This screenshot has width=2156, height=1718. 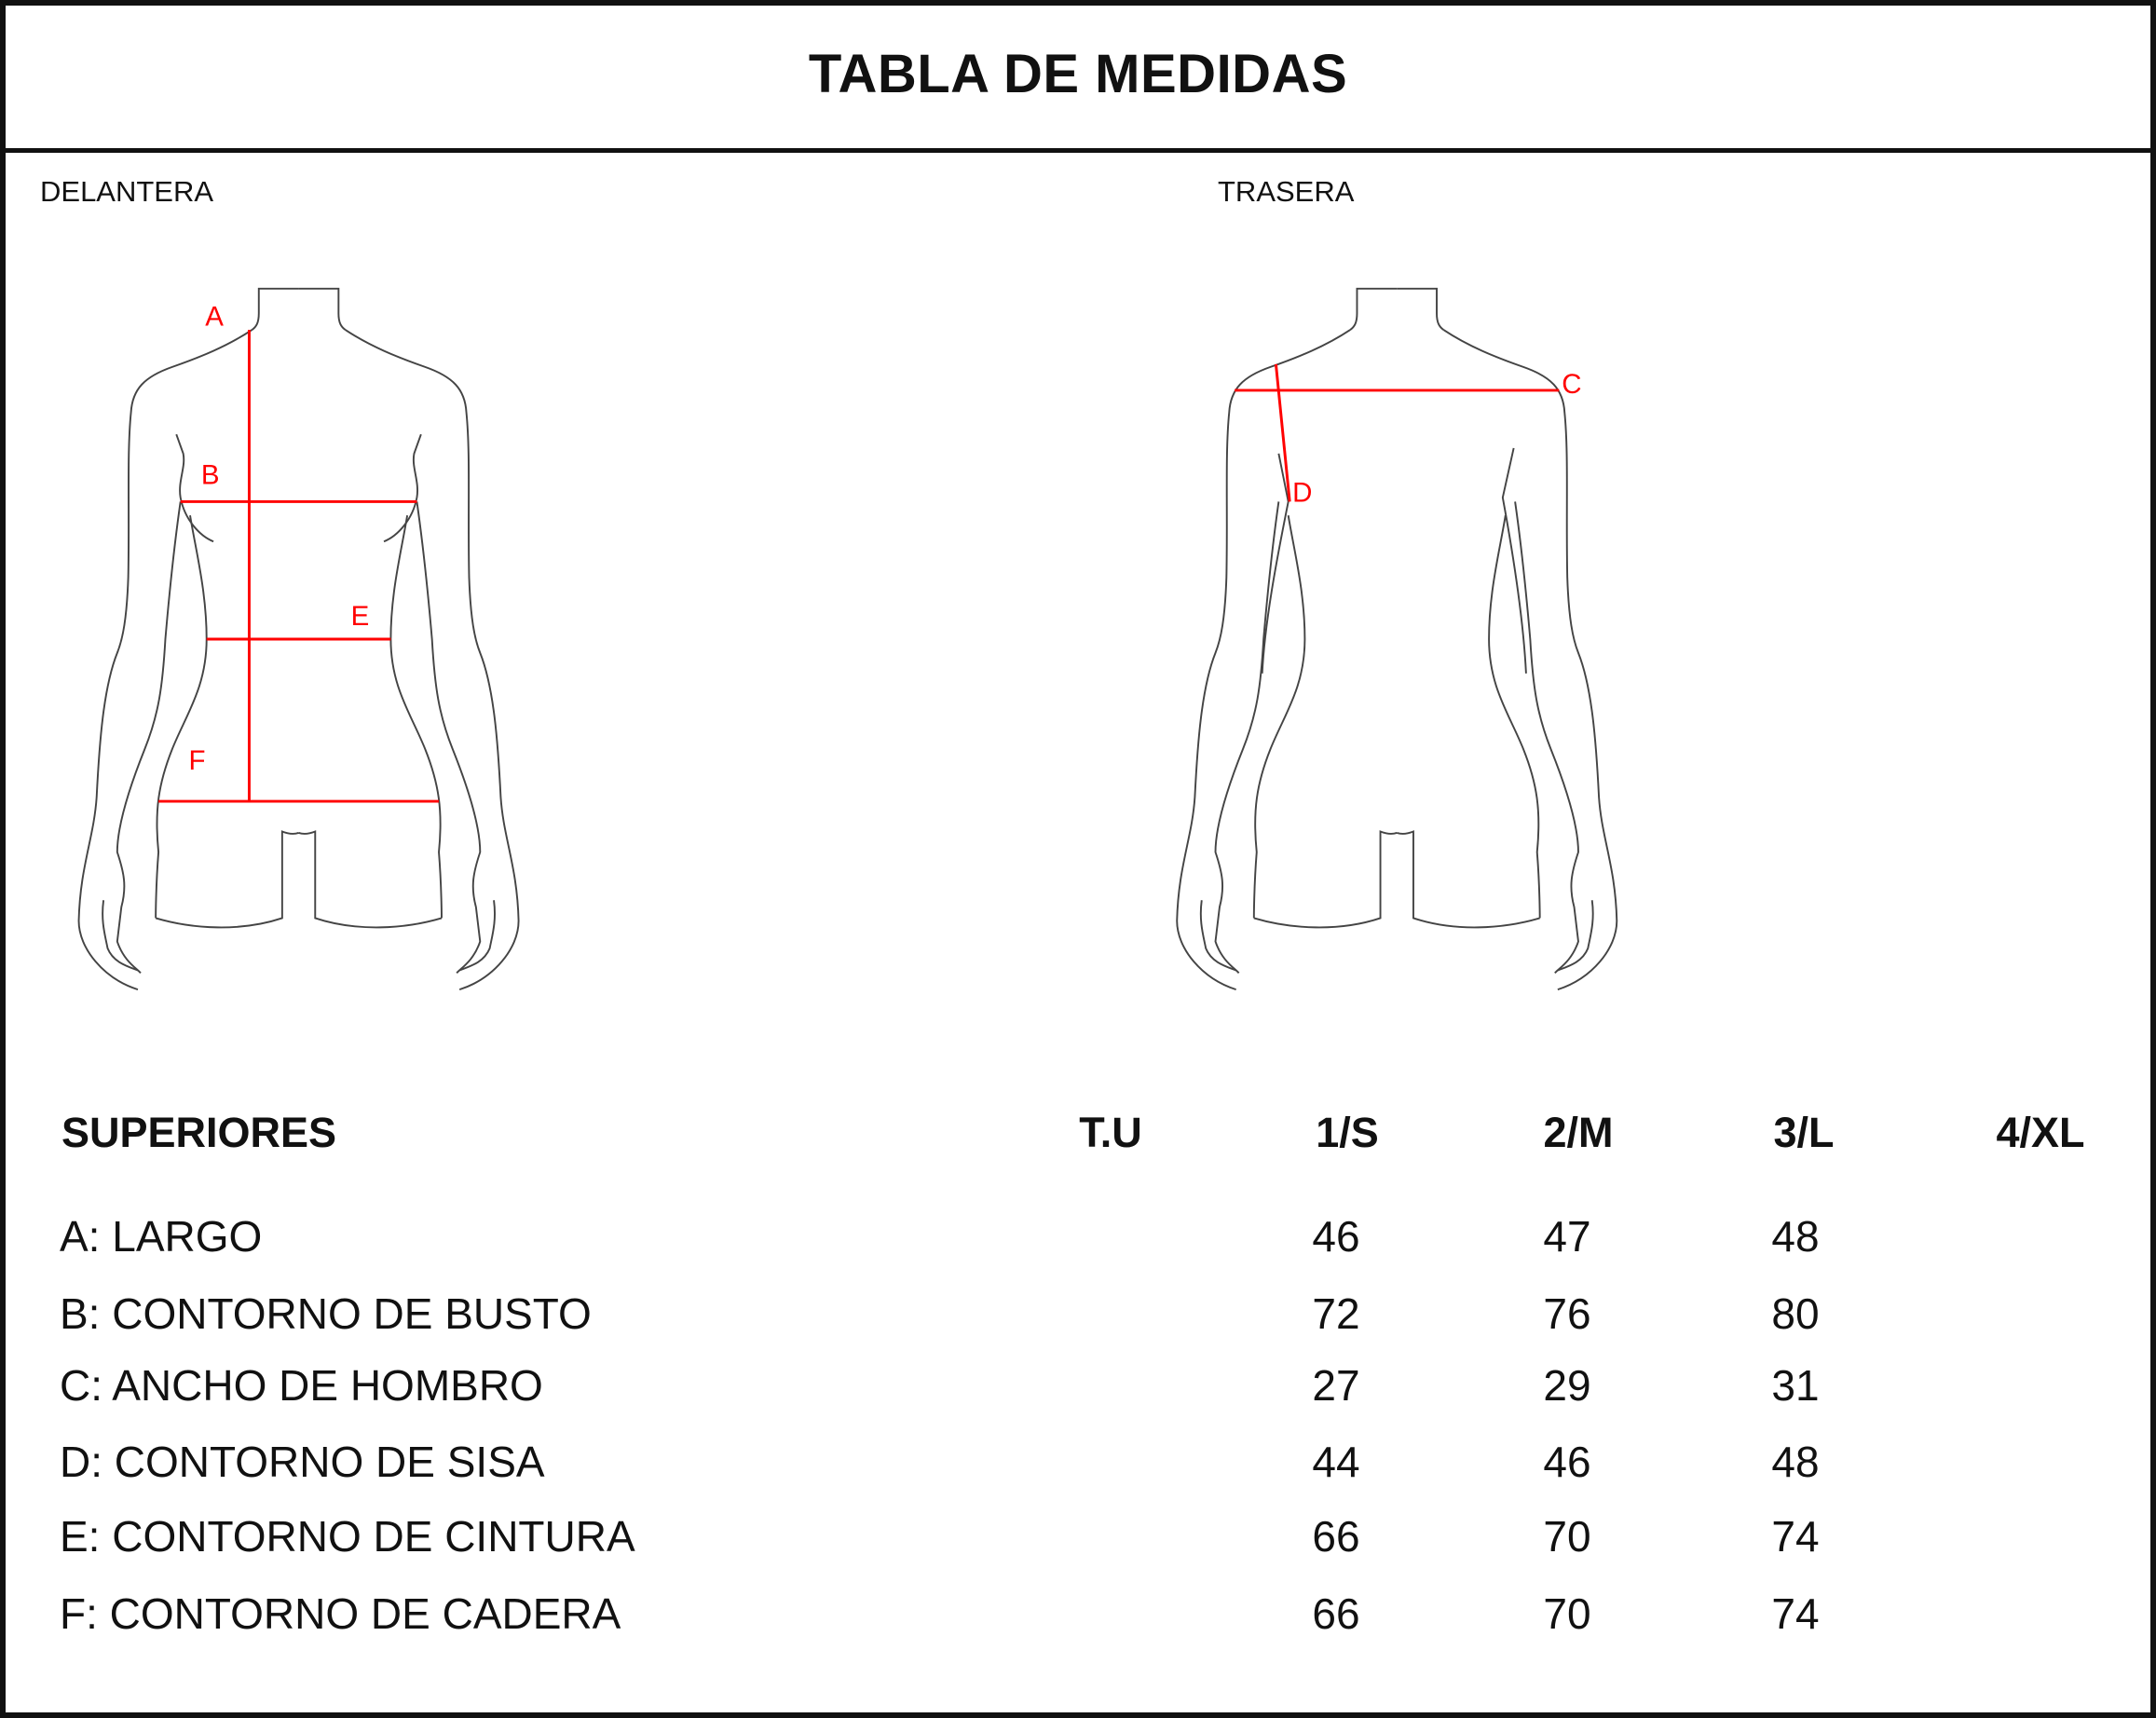 I want to click on measurement-cell: 47, so click(x=1567, y=1236).